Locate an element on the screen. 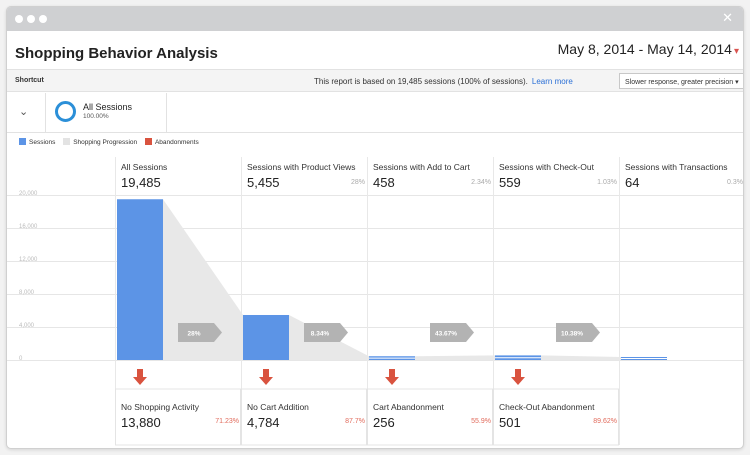 The image size is (750, 455). chevron-down-icon: ⌄ is located at coordinates (24, 111).